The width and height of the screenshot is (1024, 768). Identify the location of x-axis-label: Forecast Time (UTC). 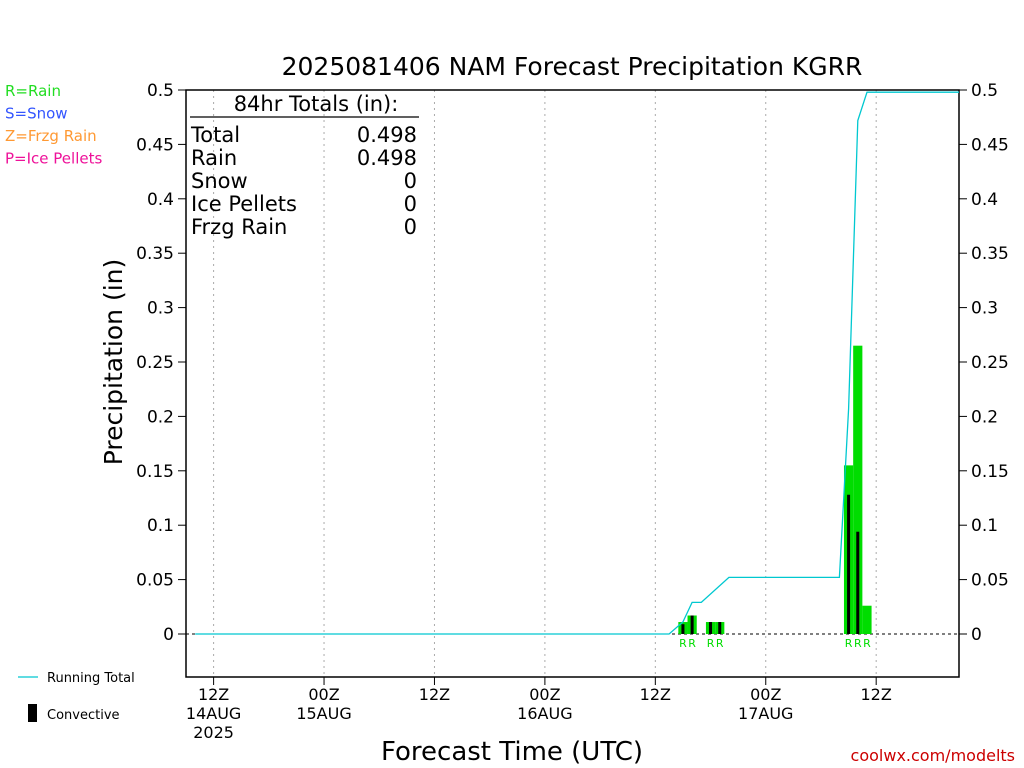
(512, 752).